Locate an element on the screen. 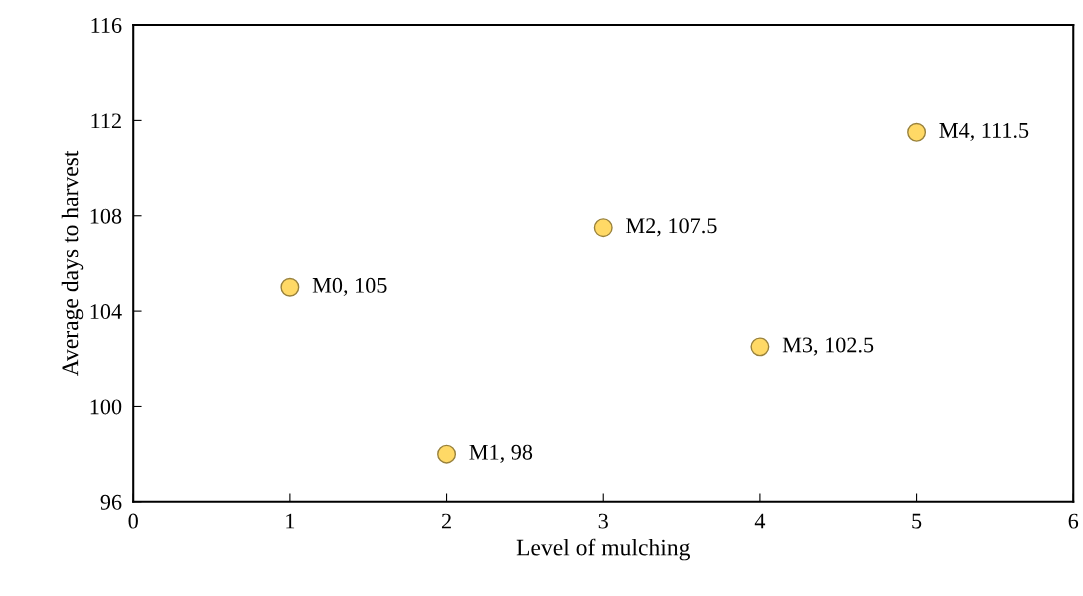  y-tick-label: 112 is located at coordinates (106, 121).